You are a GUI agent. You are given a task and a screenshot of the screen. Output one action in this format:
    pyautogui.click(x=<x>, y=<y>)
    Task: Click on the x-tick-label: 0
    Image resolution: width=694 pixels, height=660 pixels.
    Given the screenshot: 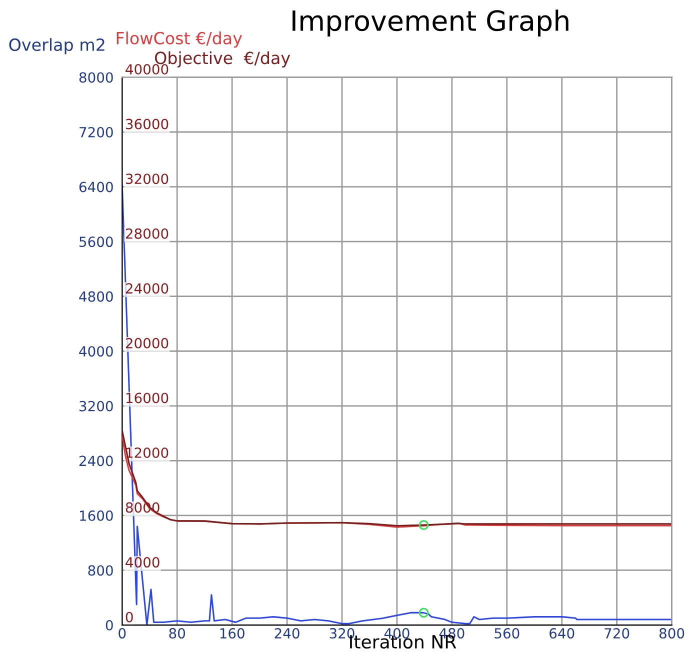 What is the action you would take?
    pyautogui.click(x=122, y=633)
    